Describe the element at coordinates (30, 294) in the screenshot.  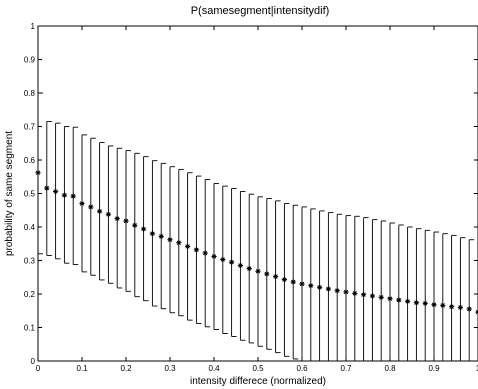
I see `y-tick-label: 0.2` at that location.